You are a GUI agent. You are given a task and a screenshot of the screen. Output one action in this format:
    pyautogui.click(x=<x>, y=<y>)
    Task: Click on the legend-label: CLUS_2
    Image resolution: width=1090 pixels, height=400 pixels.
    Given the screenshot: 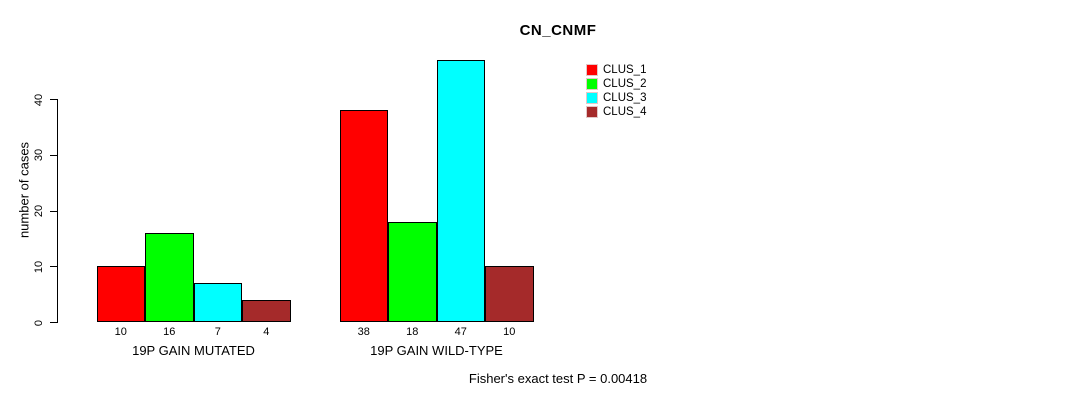 What is the action you would take?
    pyautogui.click(x=625, y=84)
    